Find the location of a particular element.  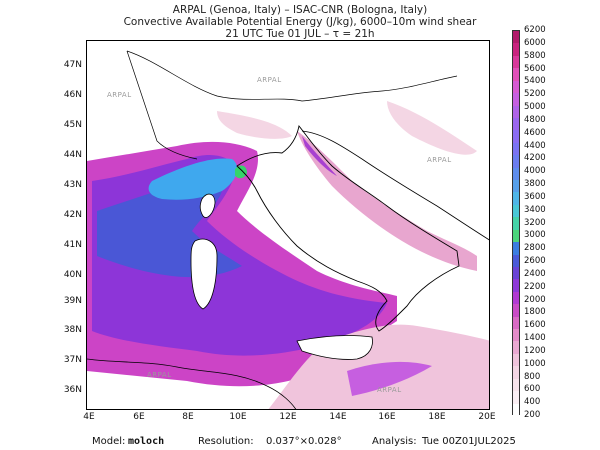

lat-label-42n: 42N is located at coordinates (72, 215).